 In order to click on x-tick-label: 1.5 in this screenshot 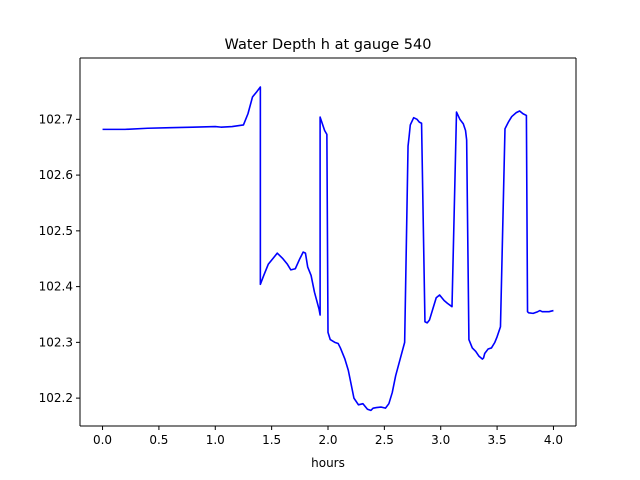, I will do `click(271, 440)`.